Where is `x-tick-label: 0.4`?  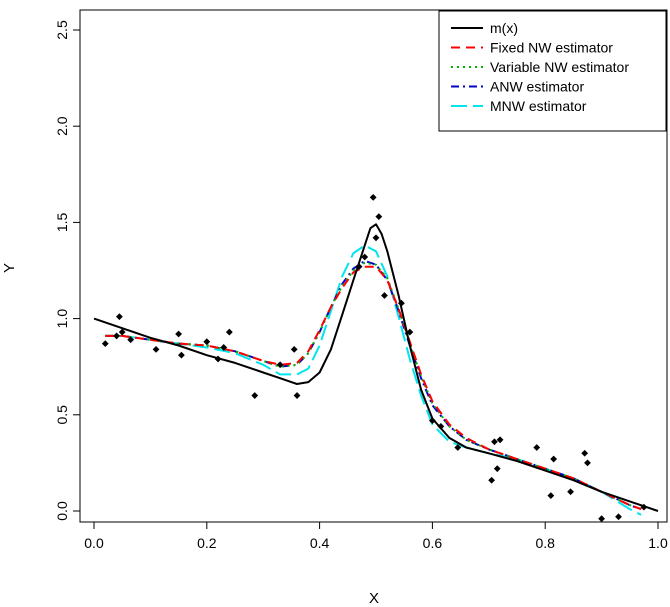 x-tick-label: 0.4 is located at coordinates (320, 543).